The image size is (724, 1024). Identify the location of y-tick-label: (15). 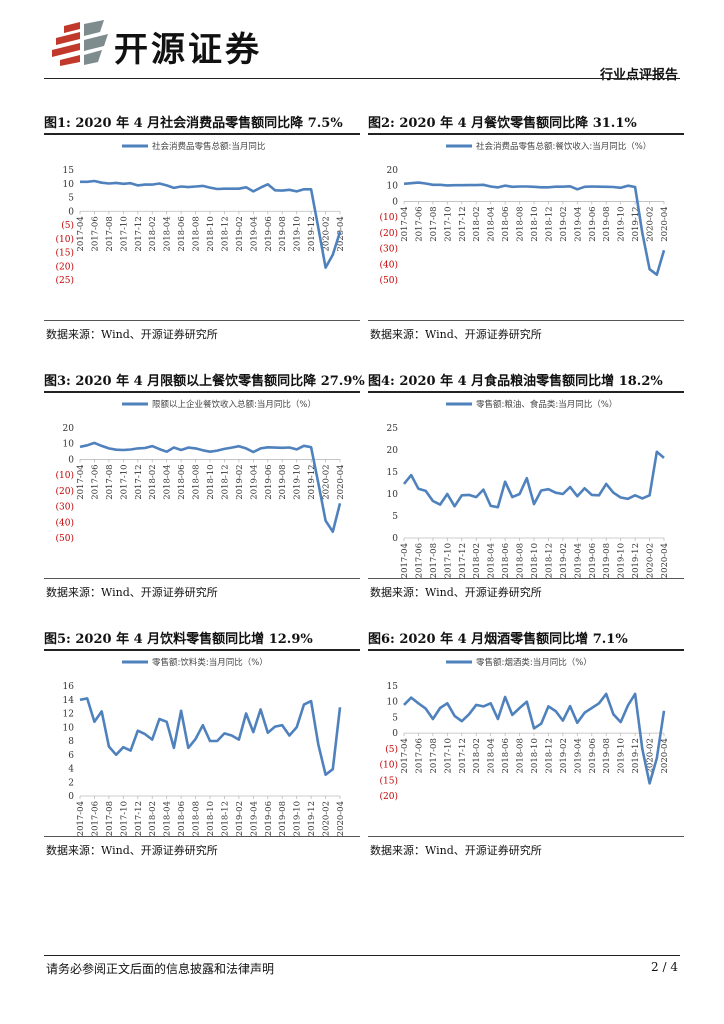
(65, 253).